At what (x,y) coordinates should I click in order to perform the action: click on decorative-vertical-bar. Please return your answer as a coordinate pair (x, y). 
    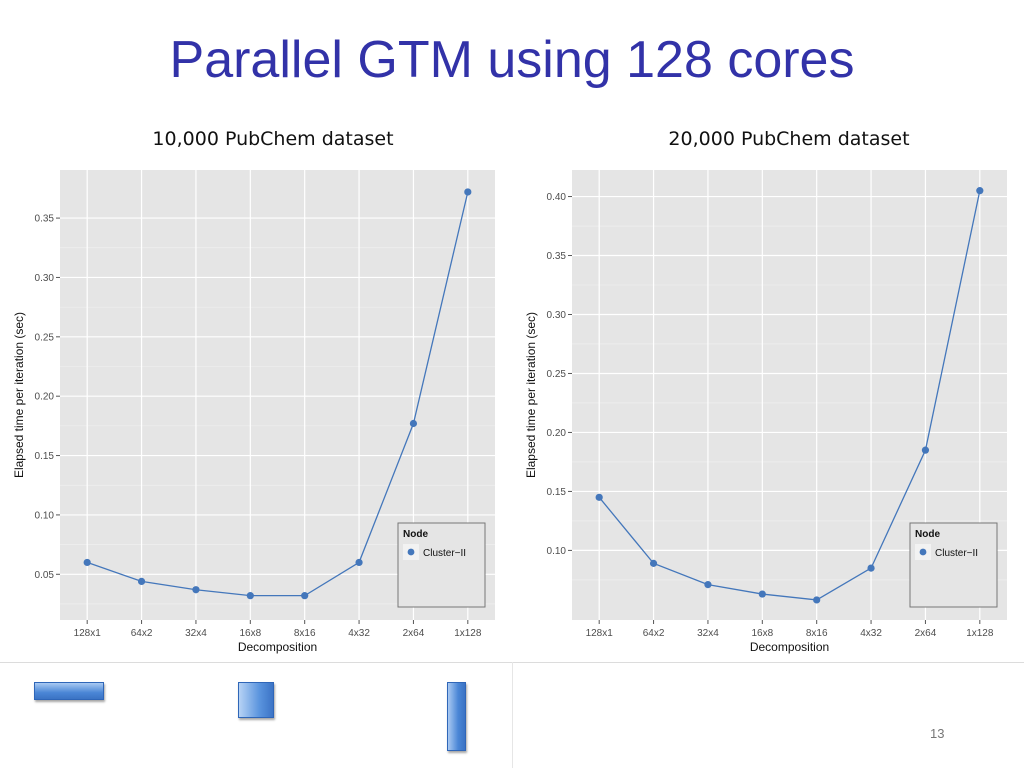
    Looking at the image, I should click on (456, 716).